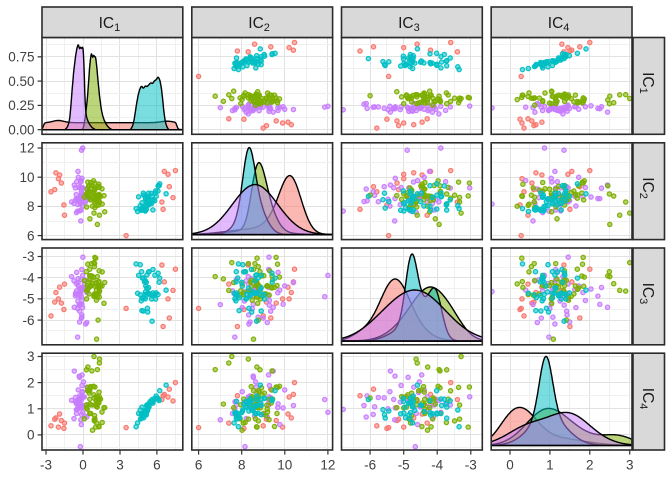 Image resolution: width=672 pixels, height=485 pixels. What do you see at coordinates (21, 81) in the screenshot?
I see `svg-text: 0.50` at bounding box center [21, 81].